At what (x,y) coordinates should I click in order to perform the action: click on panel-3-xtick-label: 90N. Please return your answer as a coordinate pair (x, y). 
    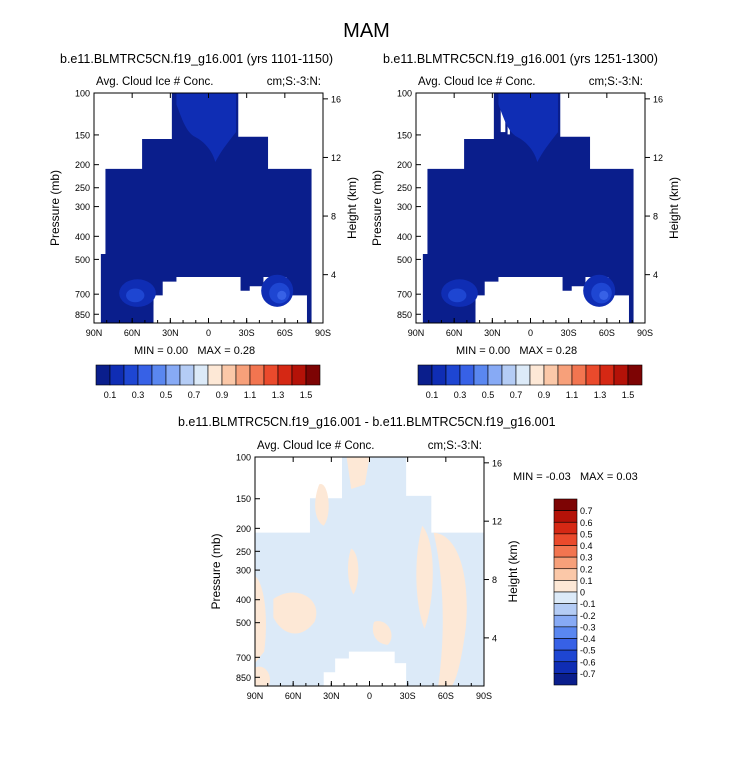
    Looking at the image, I should click on (255, 696).